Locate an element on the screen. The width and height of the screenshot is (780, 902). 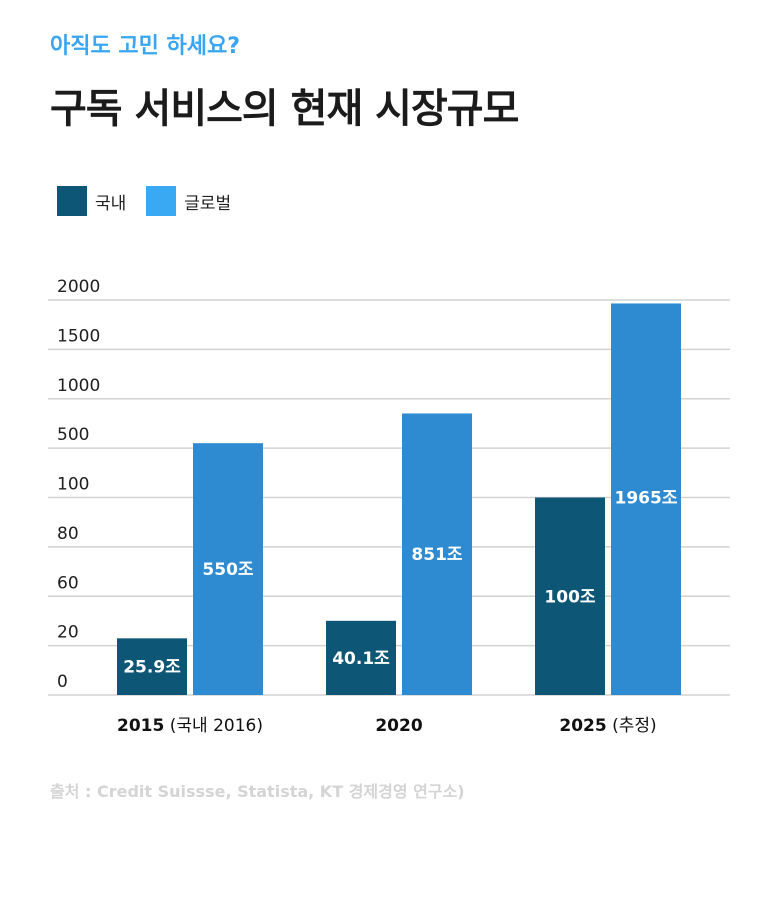
page-title: 구독 서비스의 현재 시장규모 is located at coordinates (284, 109).